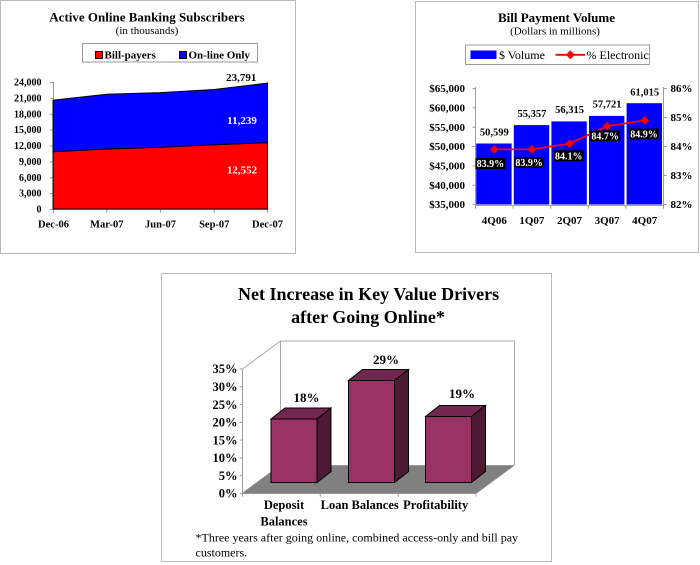 This screenshot has height=565, width=700. What do you see at coordinates (225, 423) in the screenshot?
I see `svg-text: 20%` at bounding box center [225, 423].